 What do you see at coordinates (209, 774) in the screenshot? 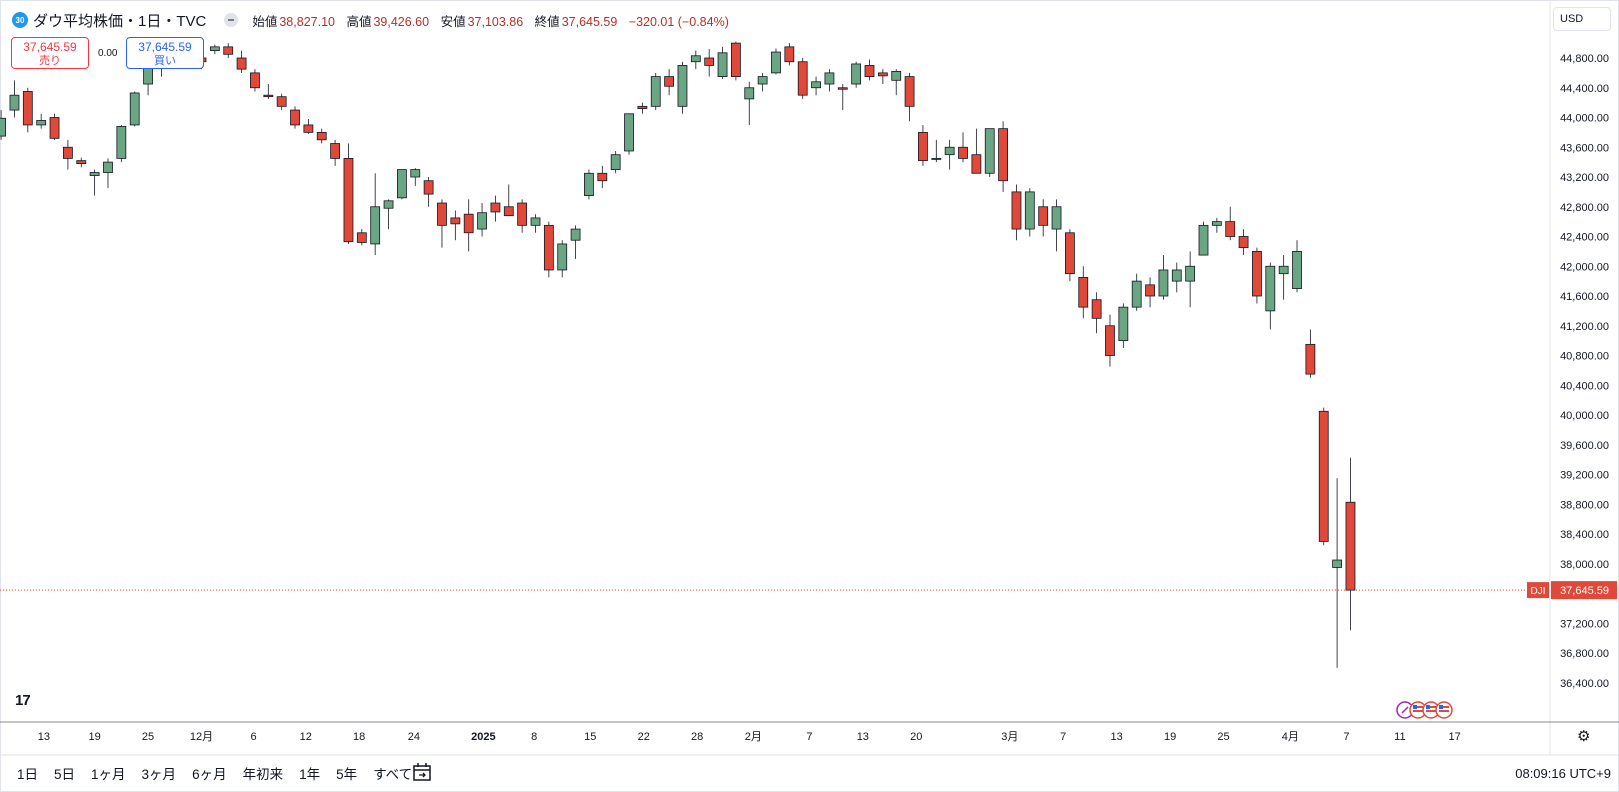
I see `range-6m: 6ヶ月` at bounding box center [209, 774].